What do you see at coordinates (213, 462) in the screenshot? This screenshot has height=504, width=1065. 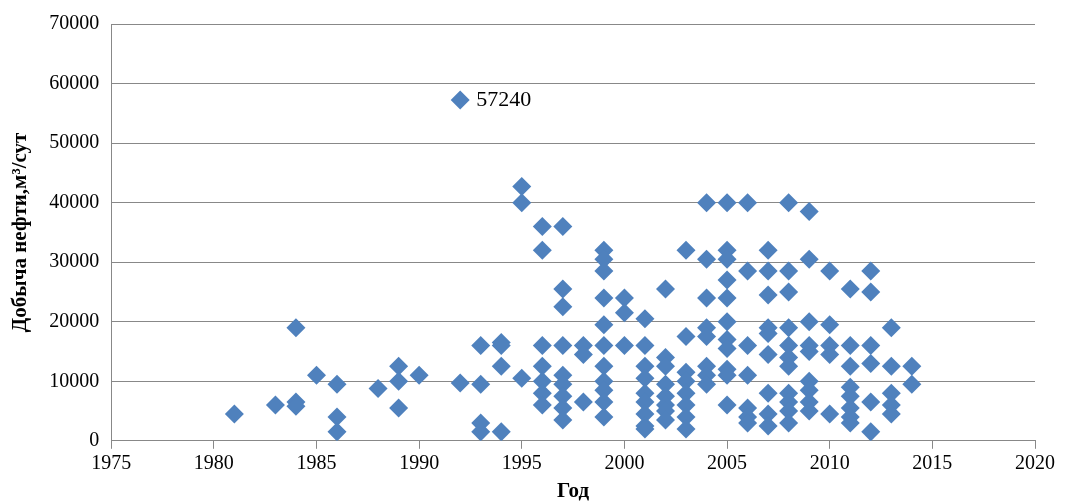 I see `x-tick-label: 1980` at bounding box center [213, 462].